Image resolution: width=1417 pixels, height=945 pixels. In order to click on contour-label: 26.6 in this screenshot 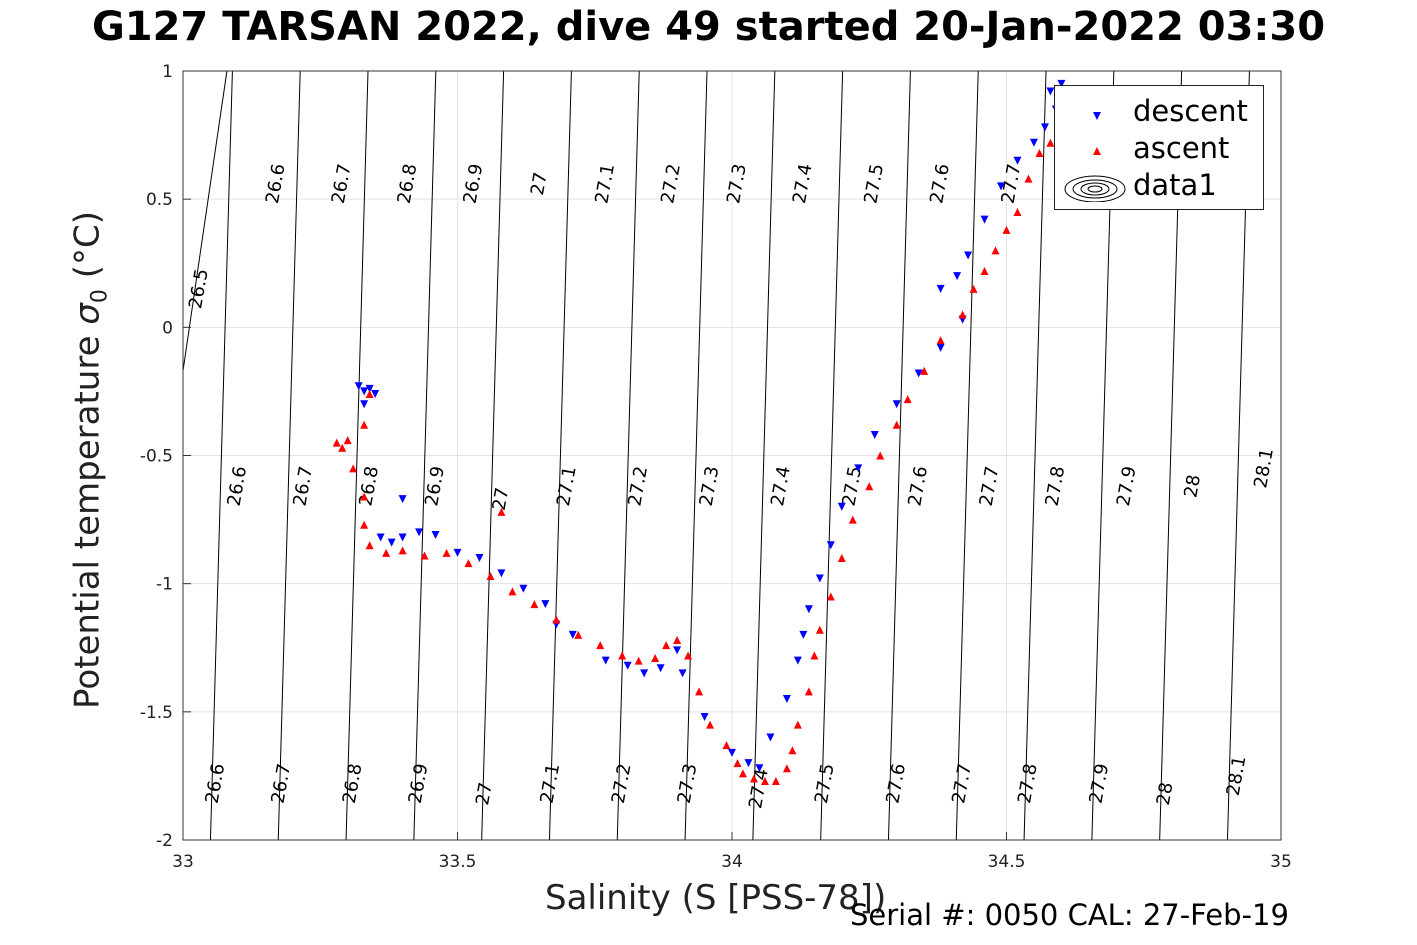, I will do `click(238, 486)`.